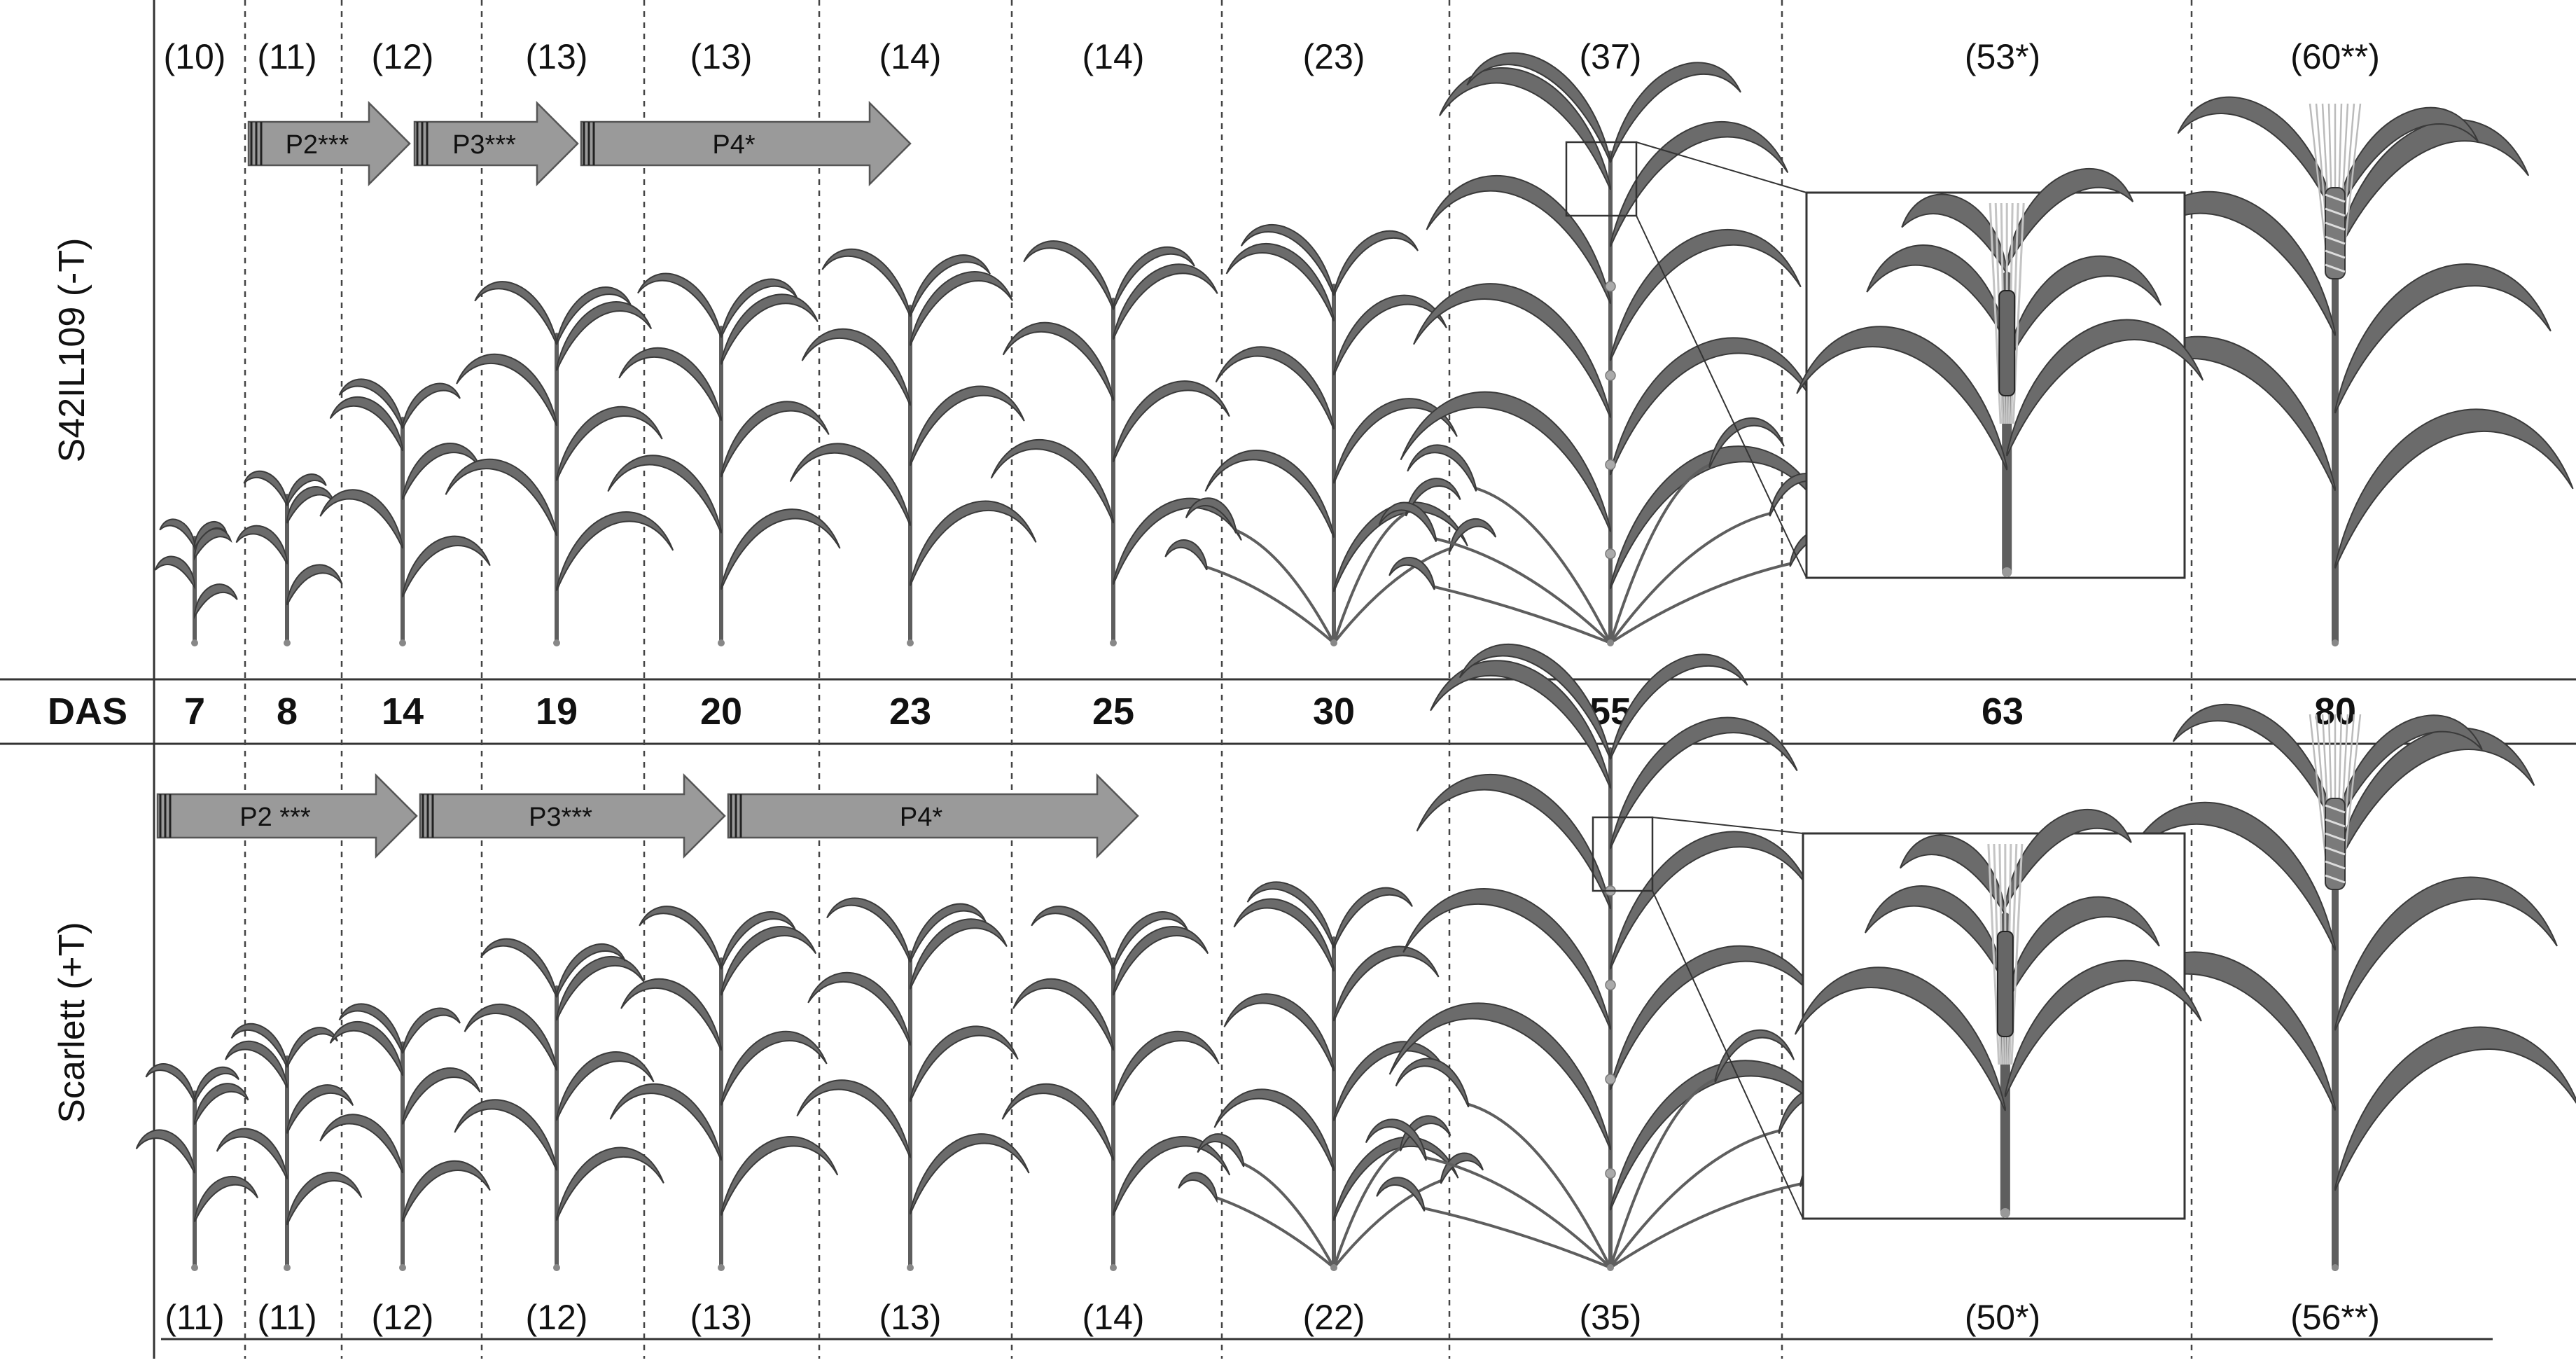 The image size is (2576, 1365). What do you see at coordinates (403, 712) in the screenshot?
I see `das-value: 14` at bounding box center [403, 712].